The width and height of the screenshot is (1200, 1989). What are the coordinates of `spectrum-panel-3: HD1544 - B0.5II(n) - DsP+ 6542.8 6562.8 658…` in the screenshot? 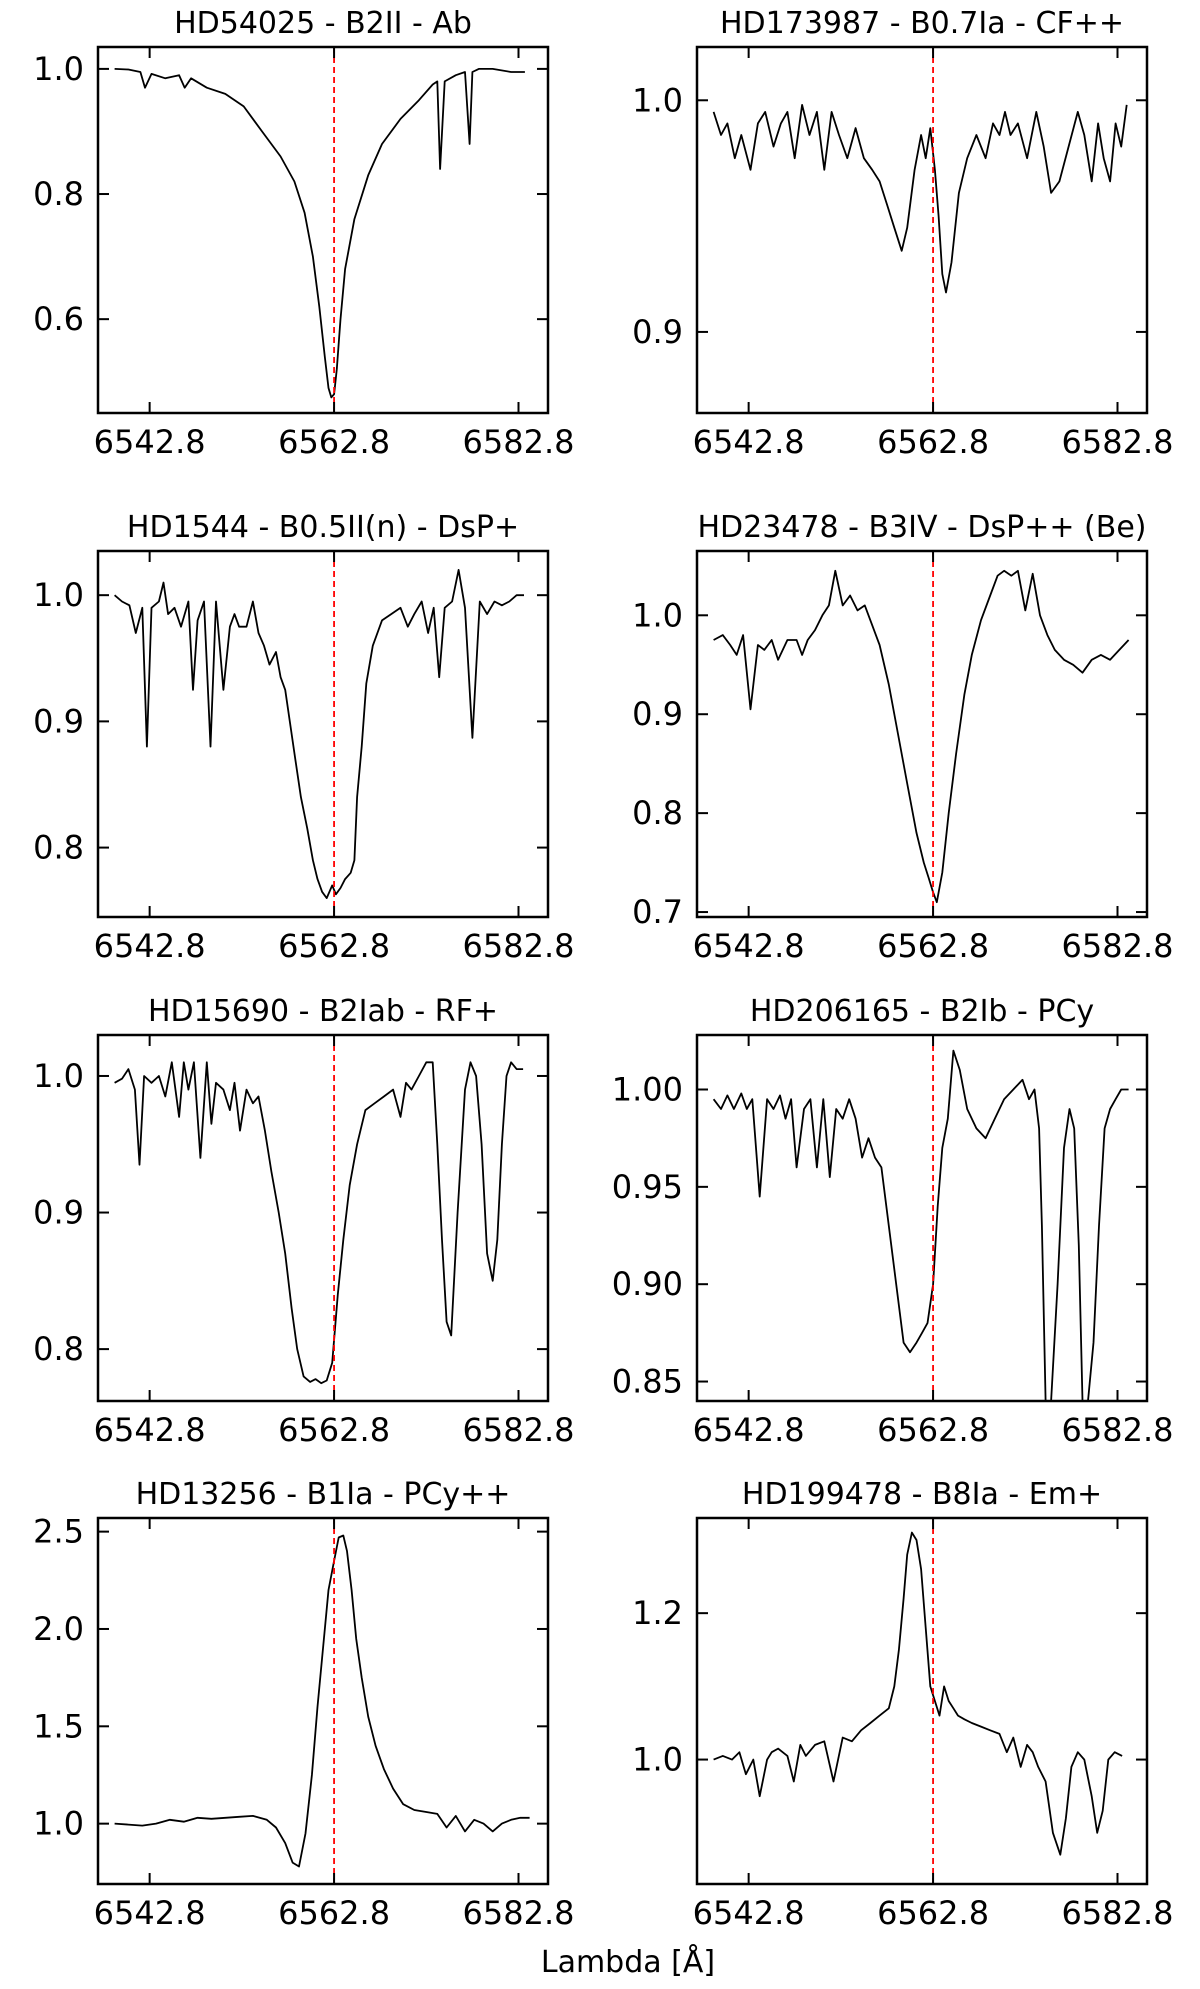 It's located at (303, 737).